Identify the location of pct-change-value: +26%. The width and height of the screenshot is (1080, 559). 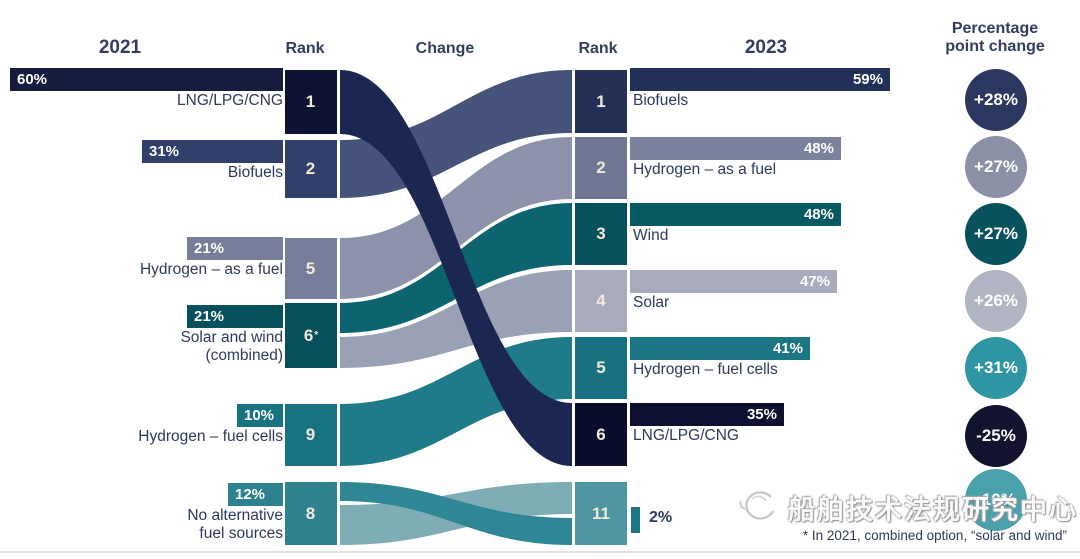
(996, 300).